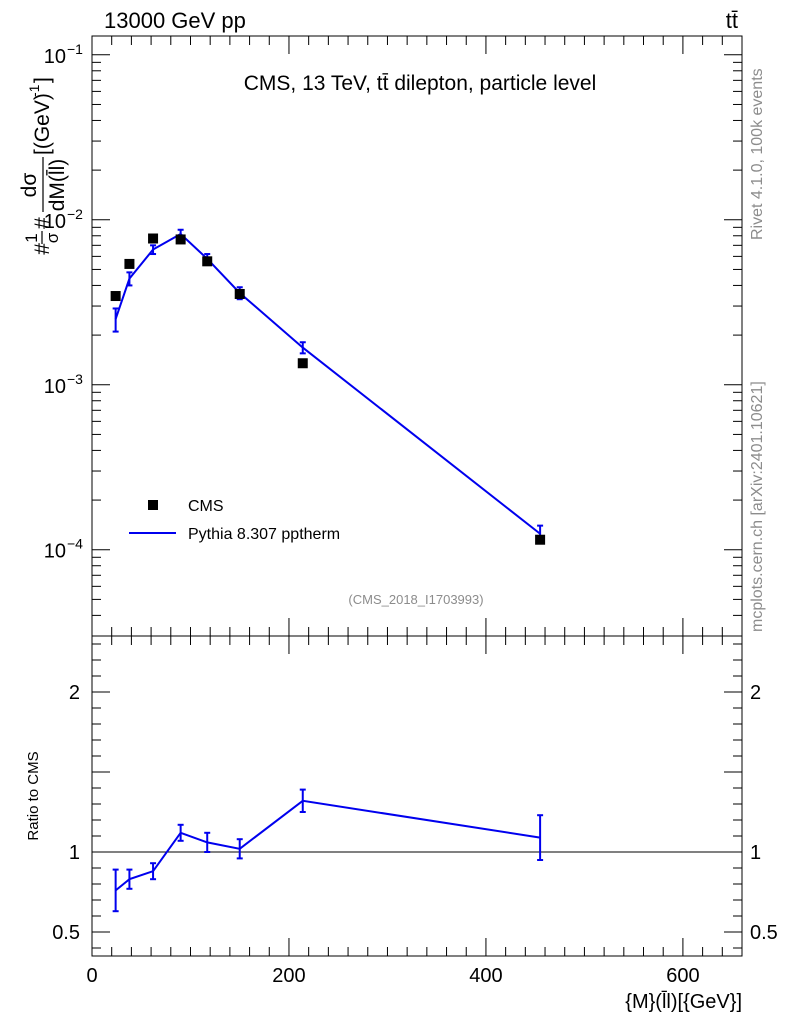 Image resolution: width=786 pixels, height=1024 pixels. I want to click on rivet-label-group: Rivet 4.1.0, 100k events, so click(757, 154).